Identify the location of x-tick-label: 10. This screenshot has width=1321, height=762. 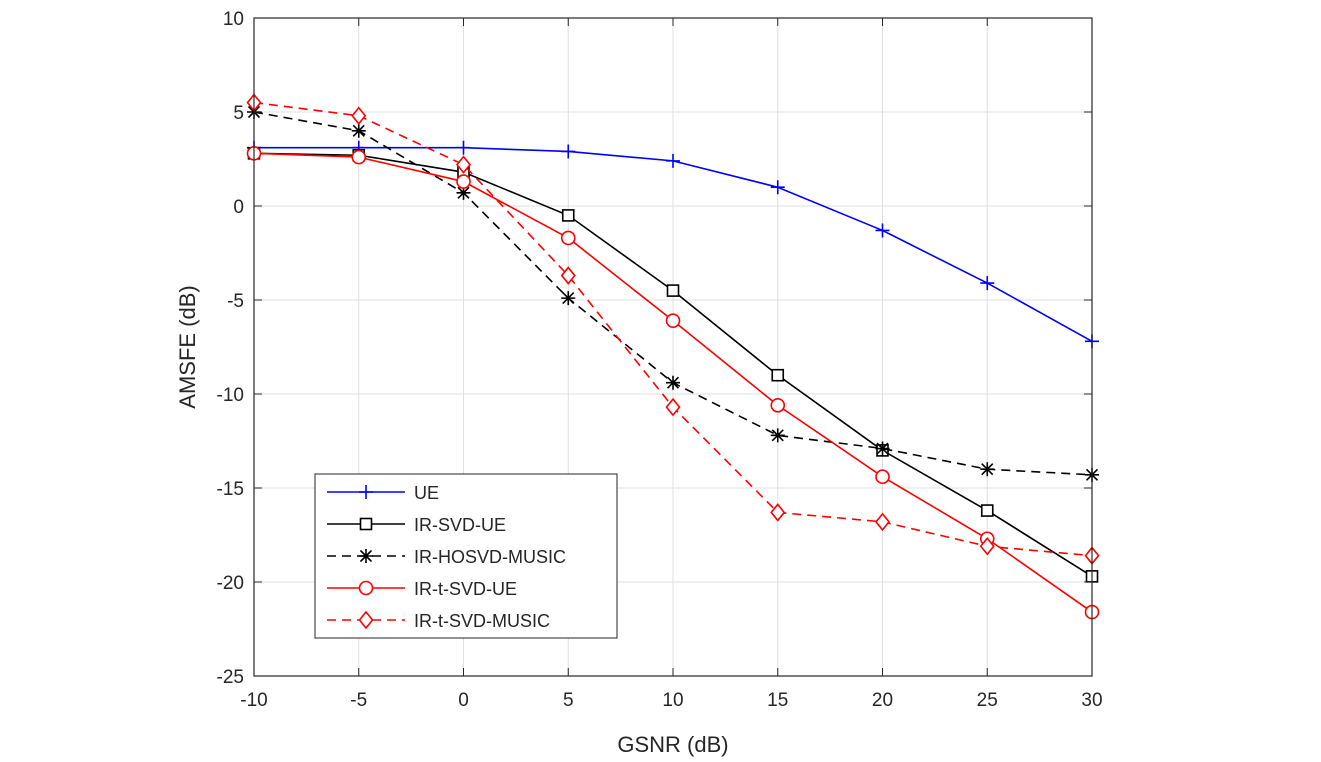
(672, 700).